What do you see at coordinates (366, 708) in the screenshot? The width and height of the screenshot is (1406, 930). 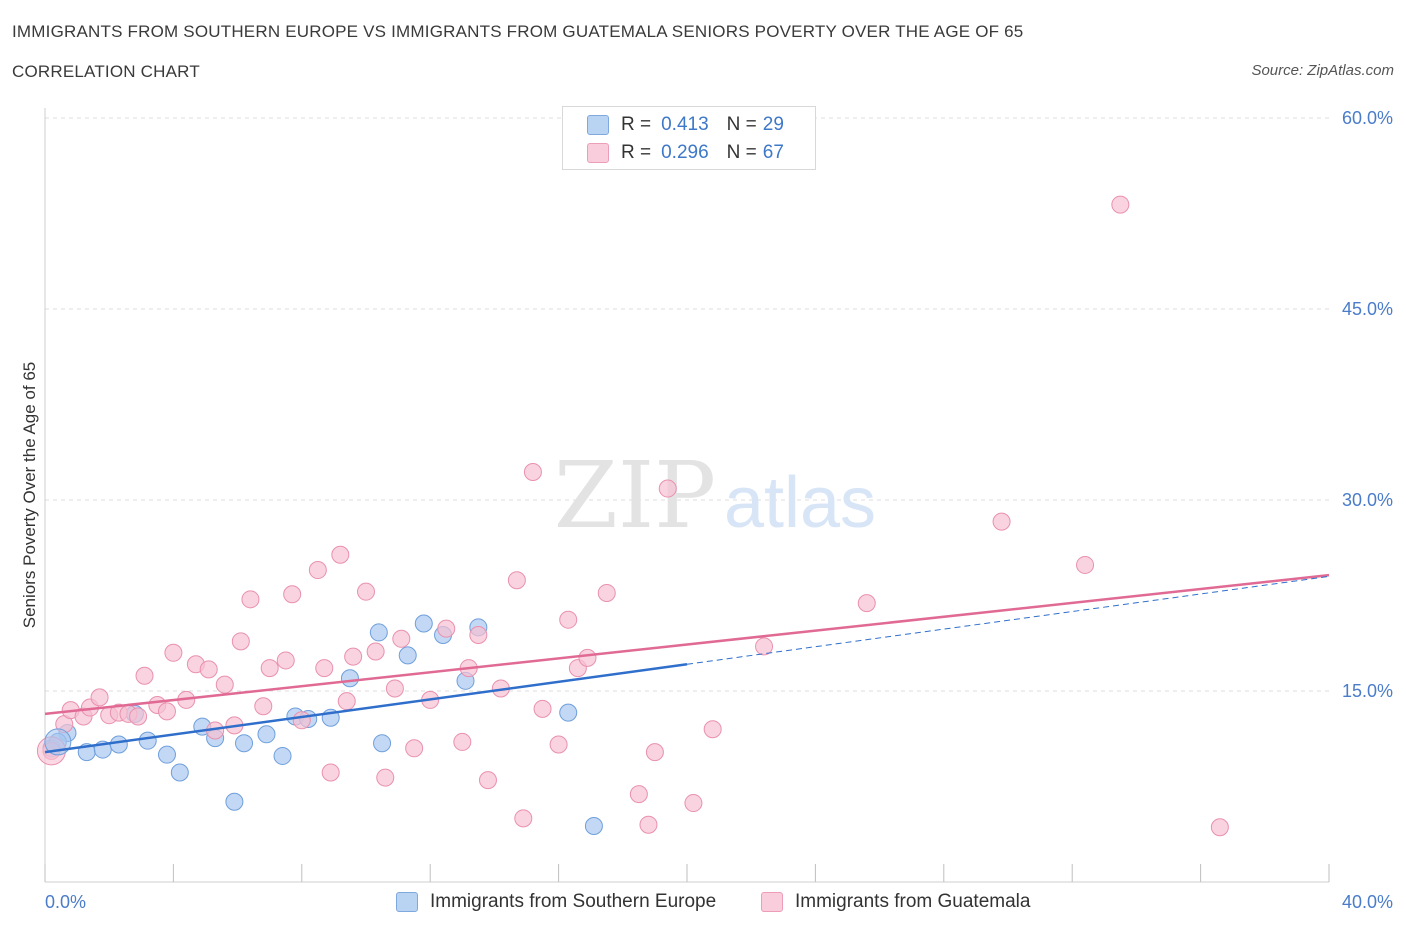 I see `trend-line-southern-europe` at bounding box center [366, 708].